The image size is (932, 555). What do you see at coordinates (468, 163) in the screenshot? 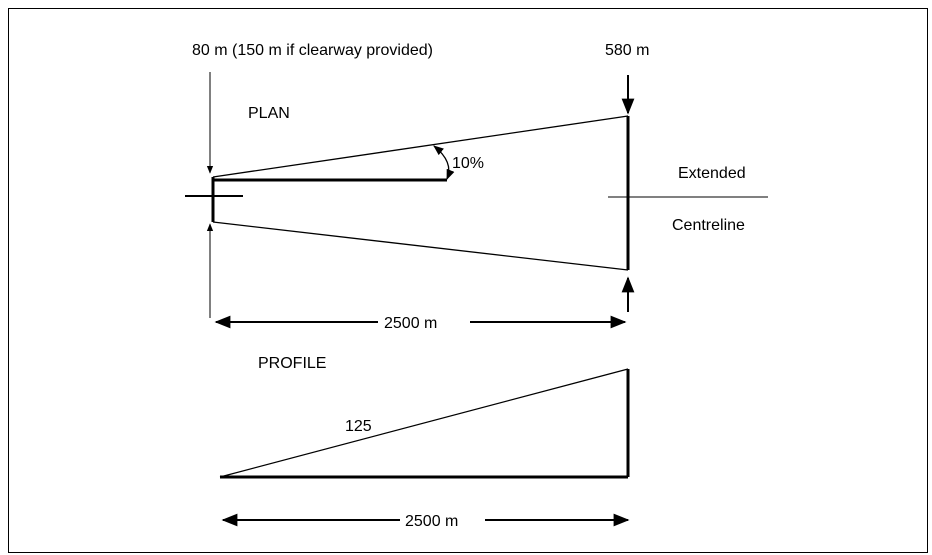
I see `divergence-label: 10%` at bounding box center [468, 163].